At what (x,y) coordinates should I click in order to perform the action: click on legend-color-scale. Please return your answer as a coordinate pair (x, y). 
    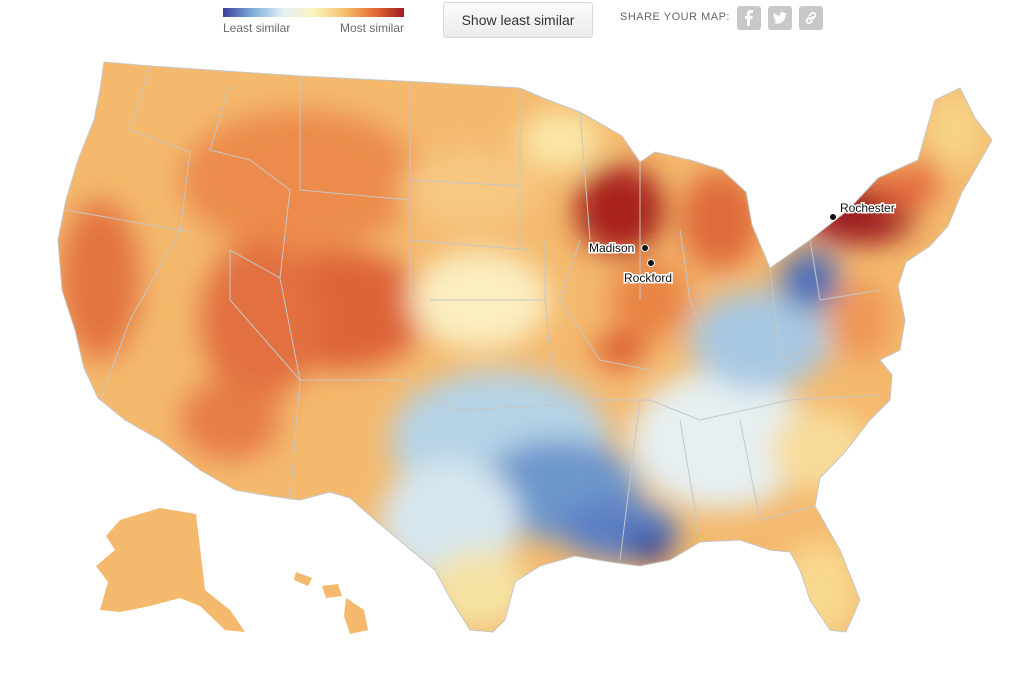
    Looking at the image, I should click on (313, 12).